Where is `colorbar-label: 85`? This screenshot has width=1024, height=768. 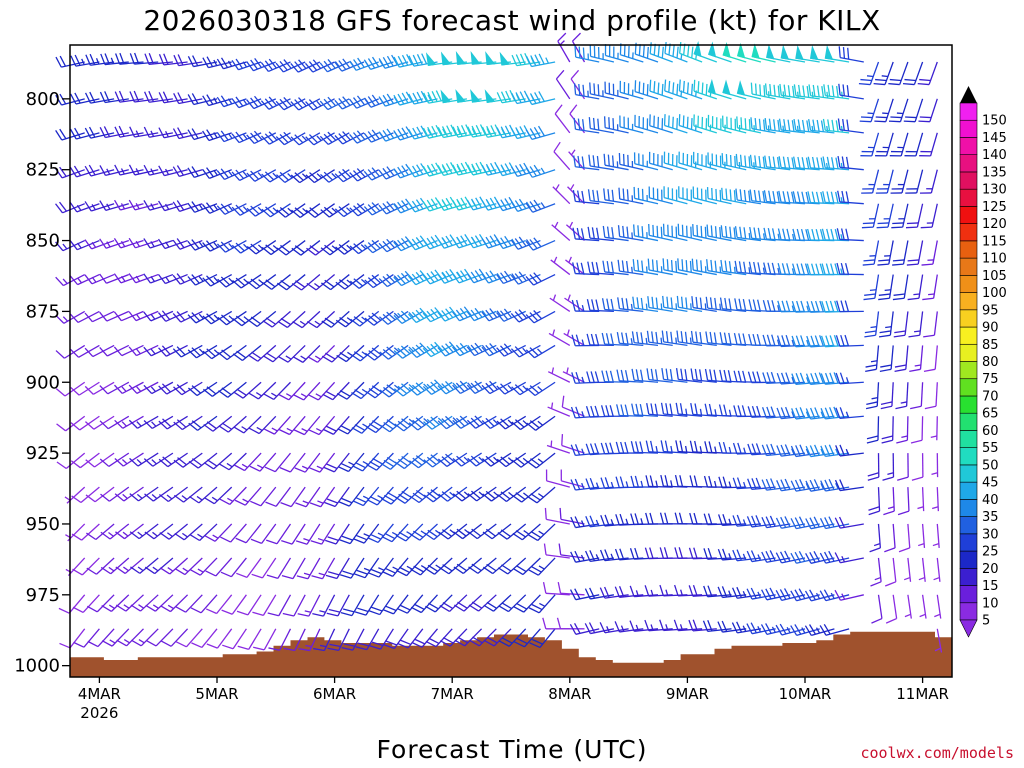
colorbar-label: 85 is located at coordinates (990, 345).